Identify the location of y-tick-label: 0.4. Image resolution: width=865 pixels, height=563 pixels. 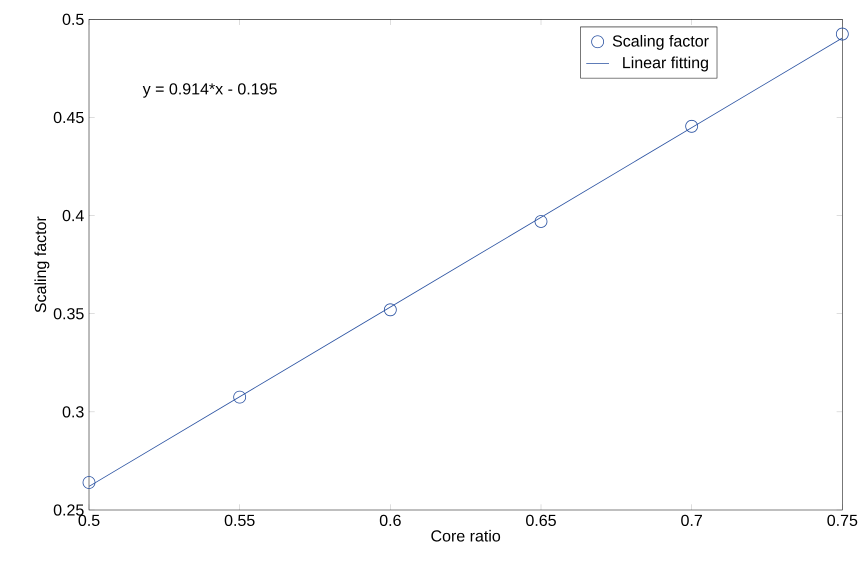
(73, 216).